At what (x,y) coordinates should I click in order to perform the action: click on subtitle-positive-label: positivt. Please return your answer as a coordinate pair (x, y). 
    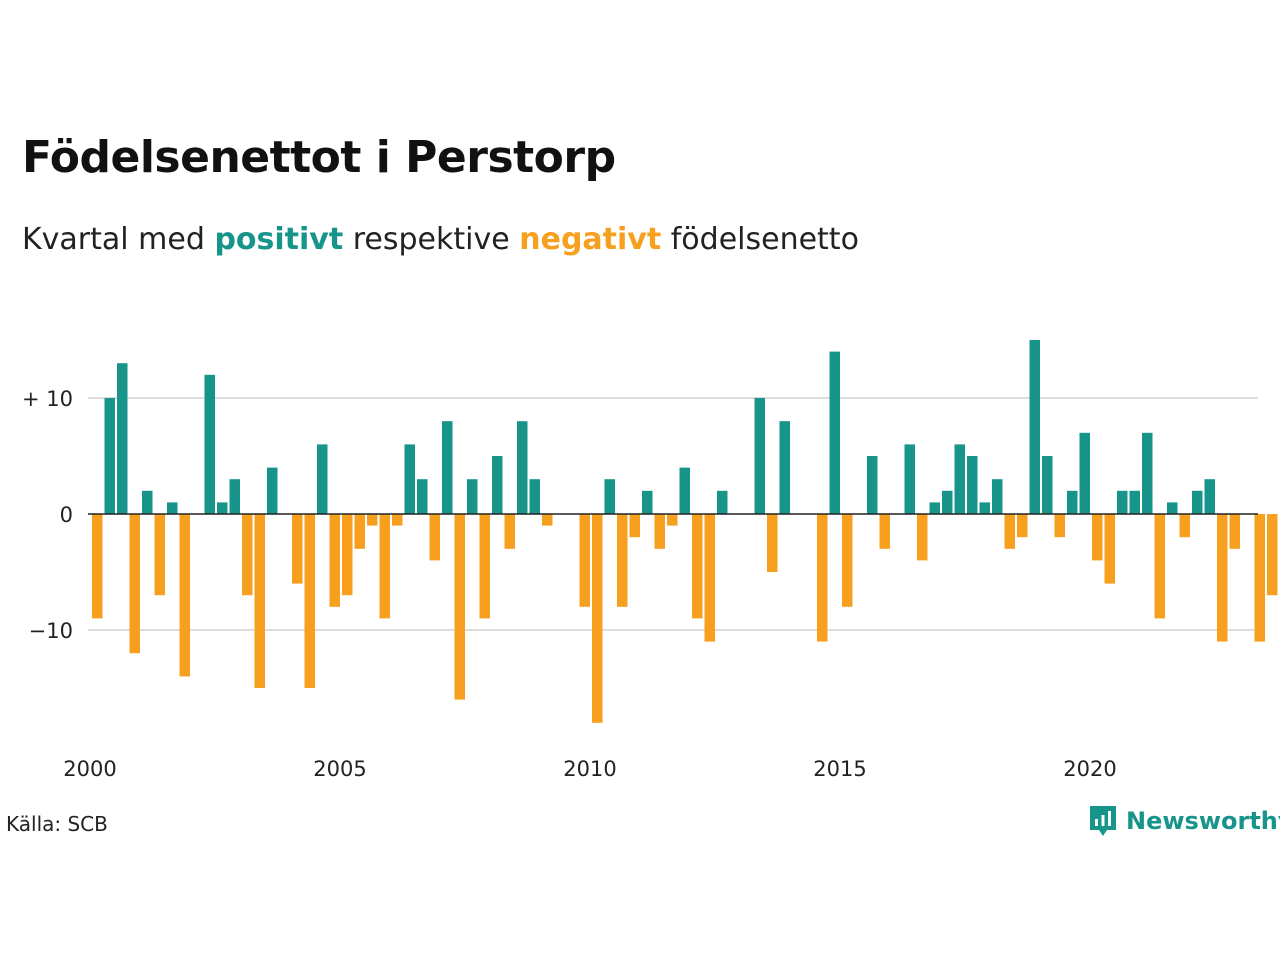
    Looking at the image, I should click on (279, 239).